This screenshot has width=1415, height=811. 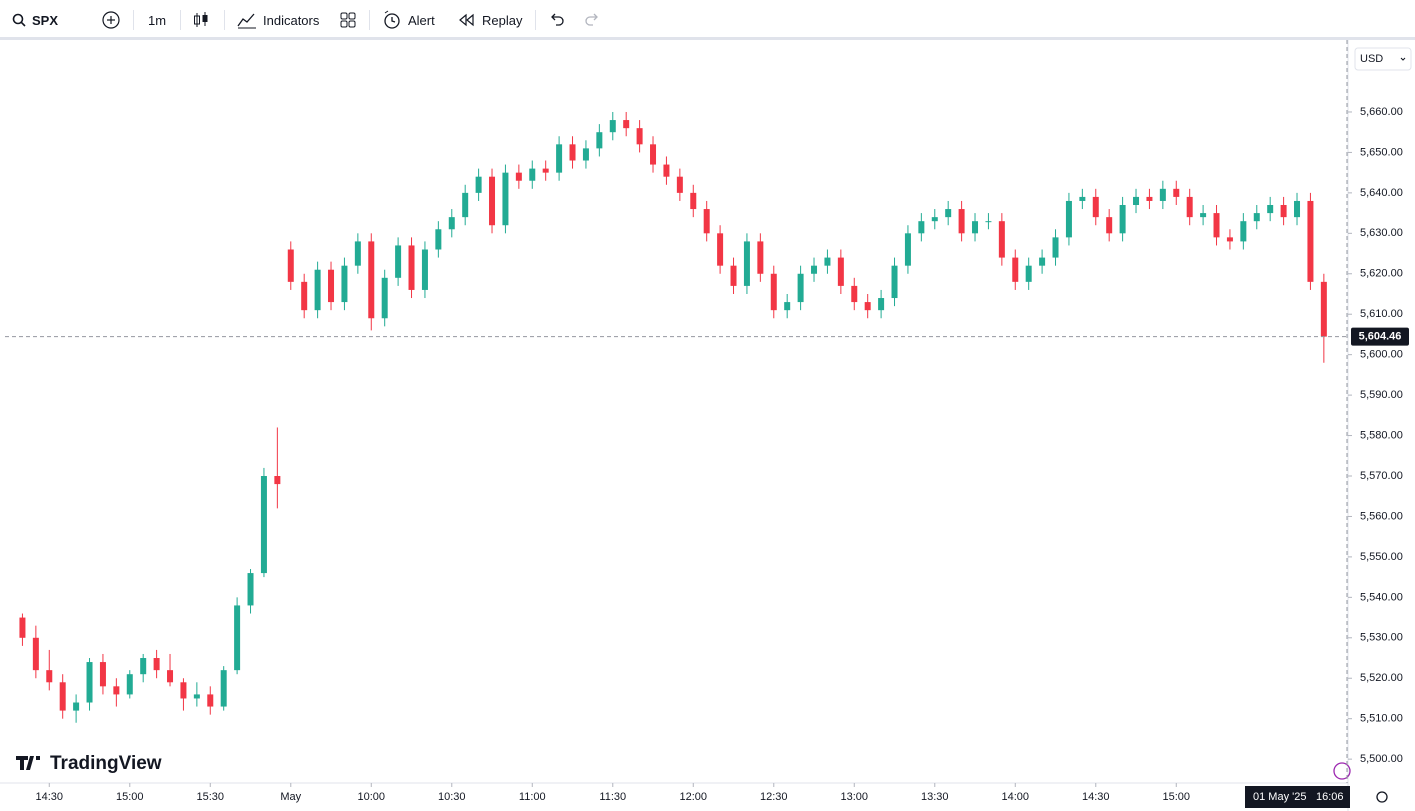 I want to click on y-tick-label: 5,600.00, so click(x=1381, y=355).